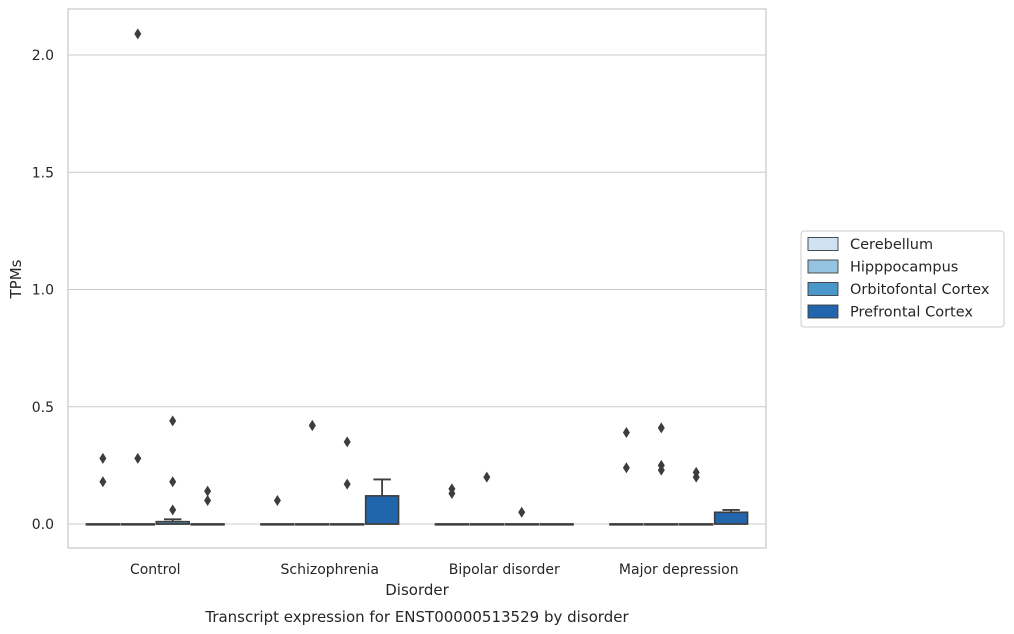  What do you see at coordinates (43, 56) in the screenshot?
I see `y-tick-label: 2.0` at bounding box center [43, 56].